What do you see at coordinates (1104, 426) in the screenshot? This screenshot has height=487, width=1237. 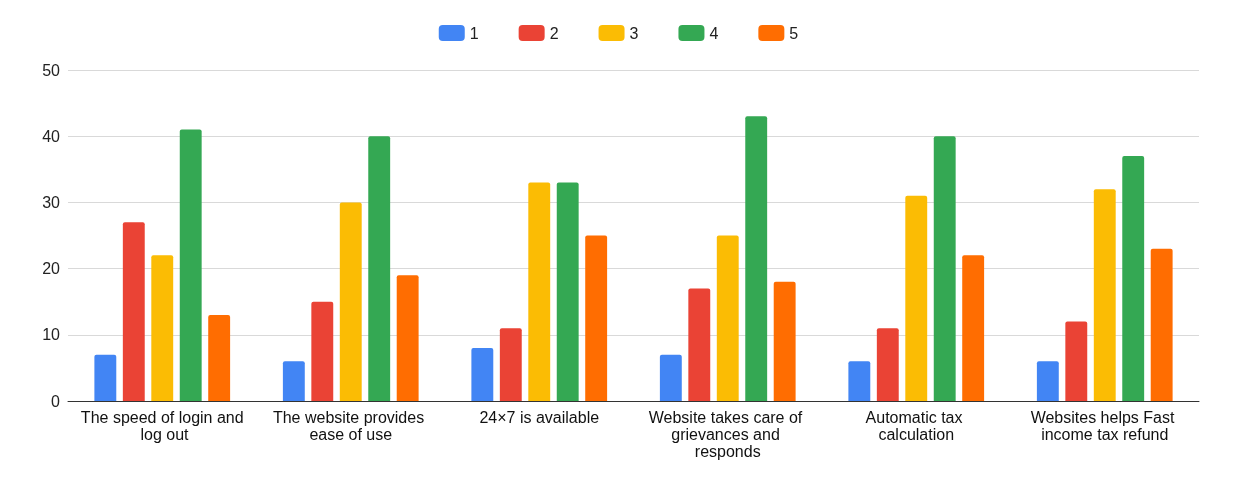 I see `x-tick-label: Websites helps Fast income tax refund` at bounding box center [1104, 426].